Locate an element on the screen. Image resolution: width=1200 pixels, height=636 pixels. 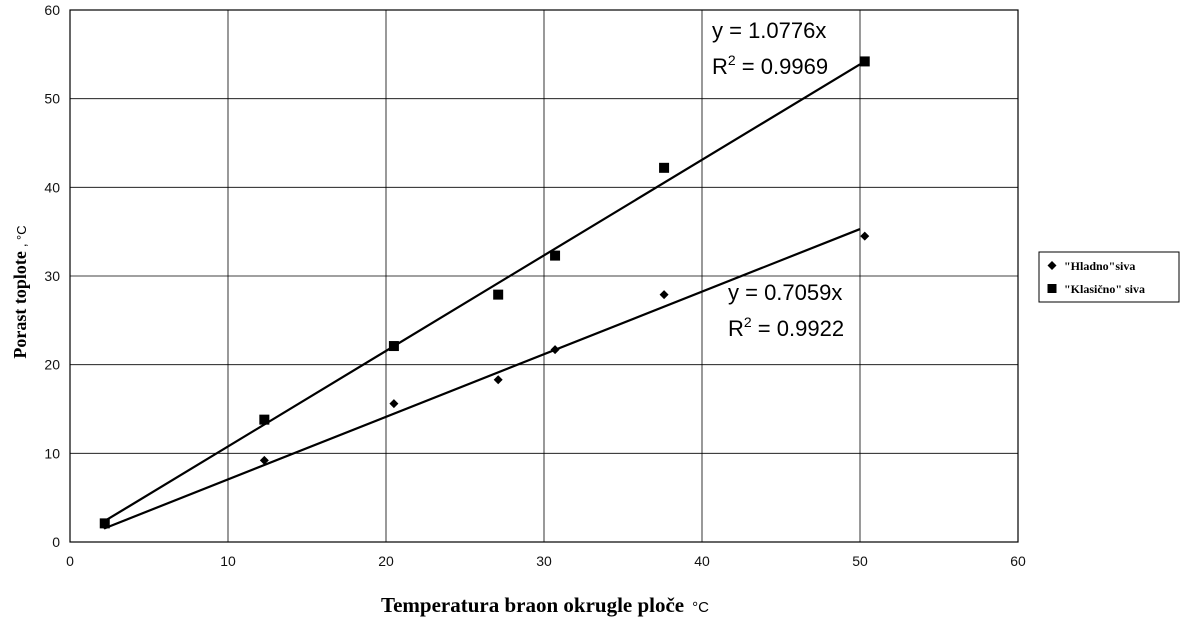
x-axis-title: Temperatura braon okrugle ploče °C is located at coordinates (545, 605).